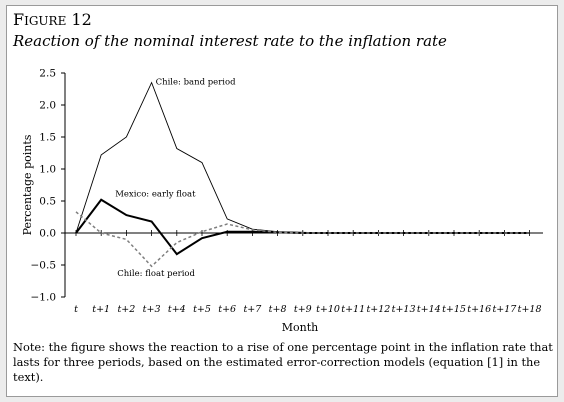 The height and width of the screenshot is (402, 564). Describe the element at coordinates (196, 83) in the screenshot. I see `chile-band-period-label: Chile: band period` at that location.